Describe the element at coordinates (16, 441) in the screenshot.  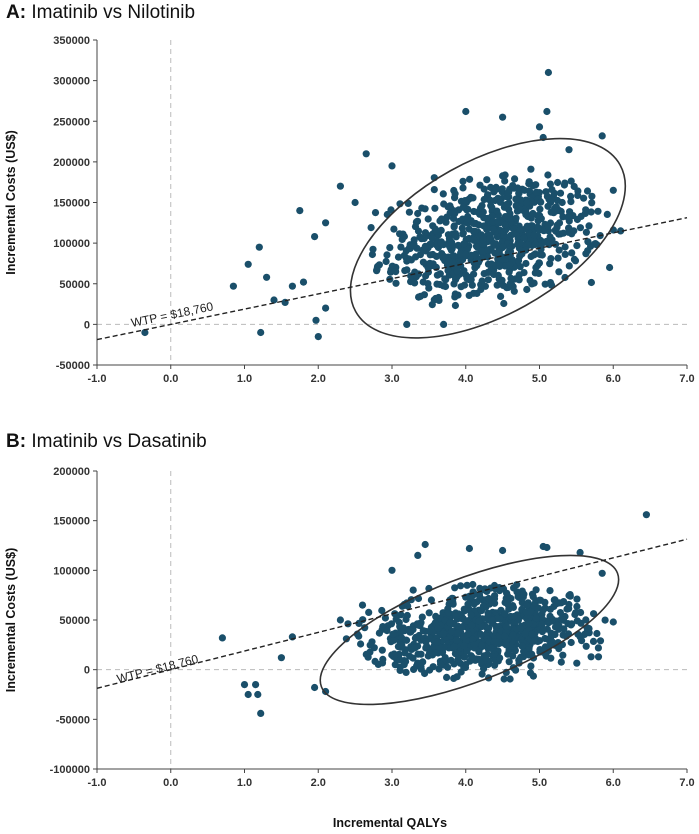
I see `panel-b-label: B:` at that location.